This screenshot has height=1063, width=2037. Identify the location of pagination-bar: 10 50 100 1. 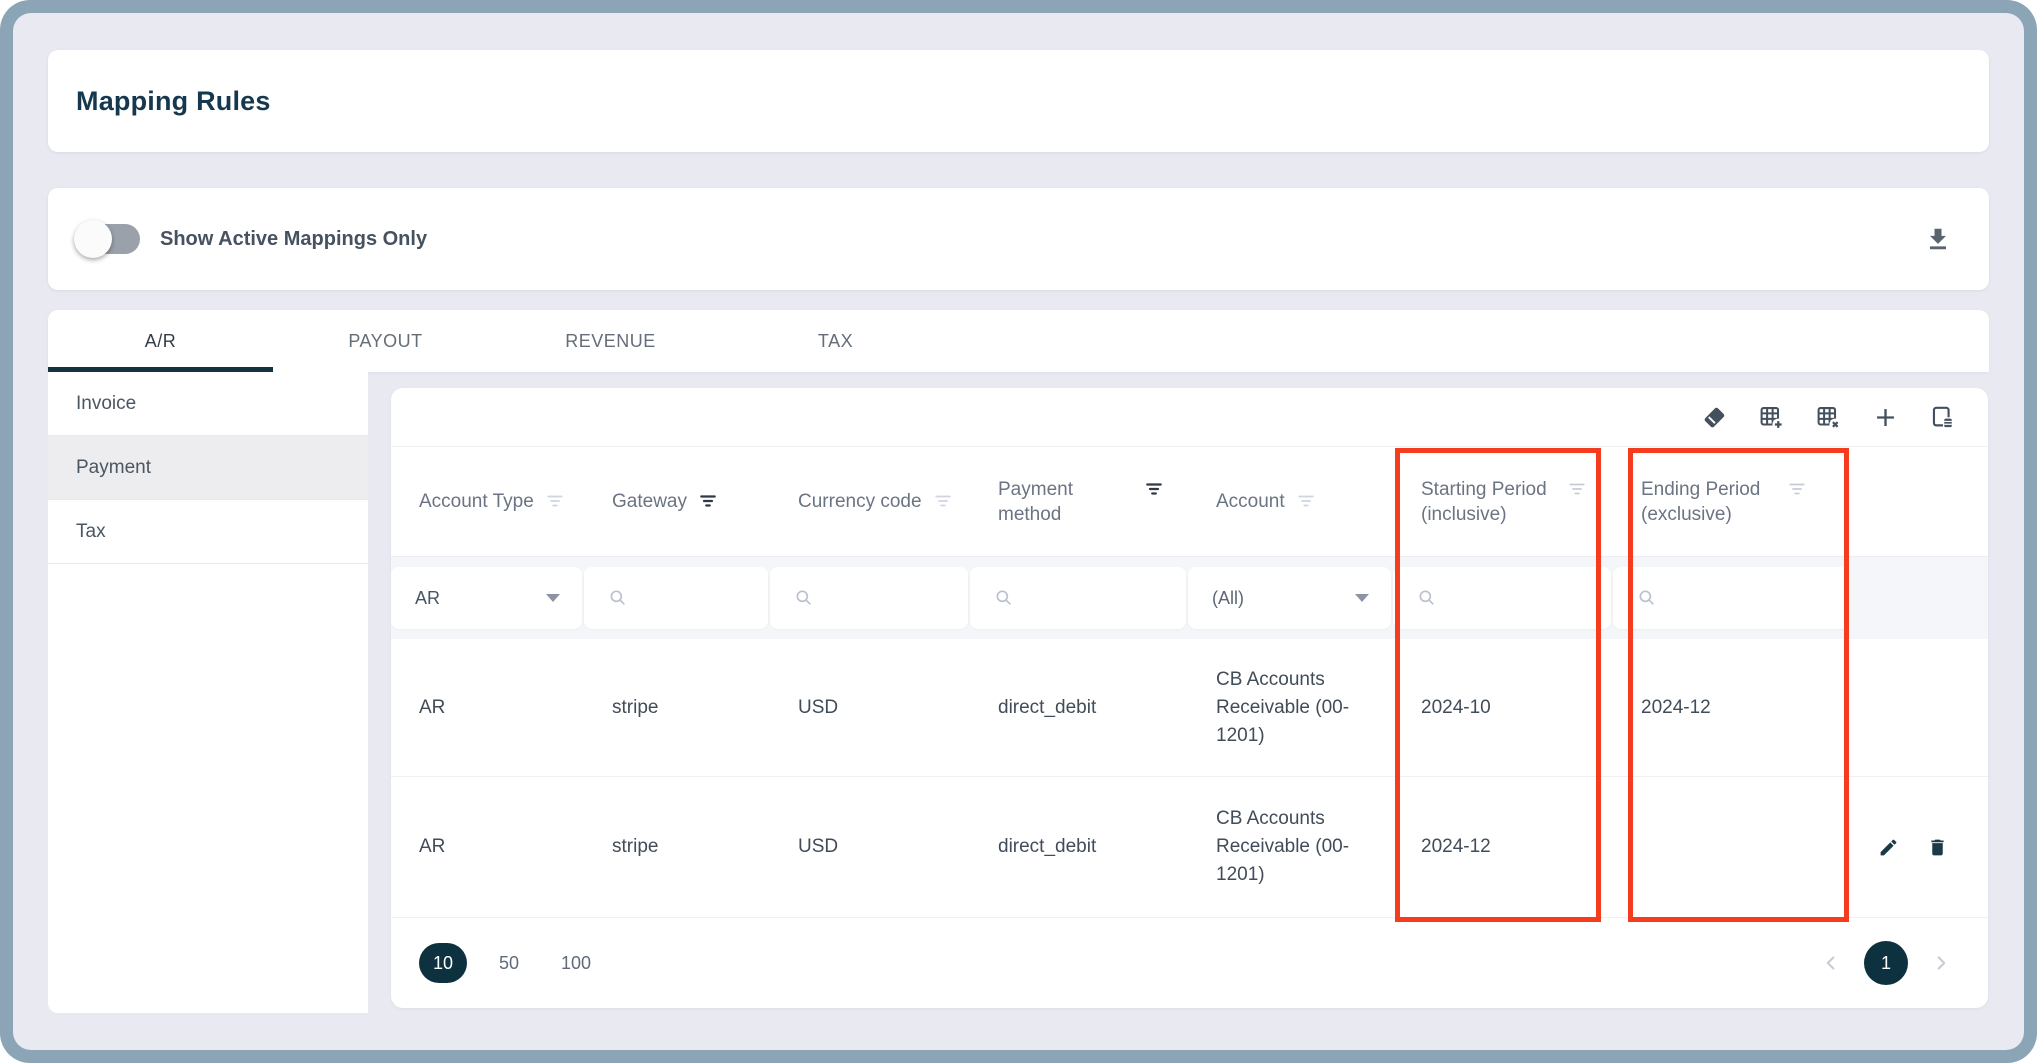
(1189, 962).